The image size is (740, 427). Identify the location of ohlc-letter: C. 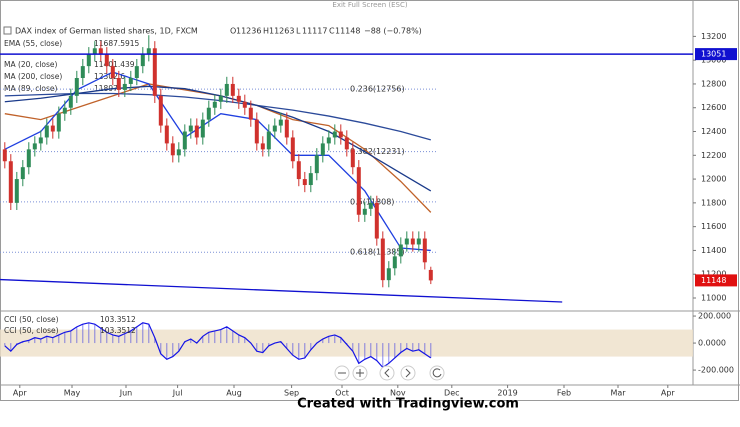
(332, 31).